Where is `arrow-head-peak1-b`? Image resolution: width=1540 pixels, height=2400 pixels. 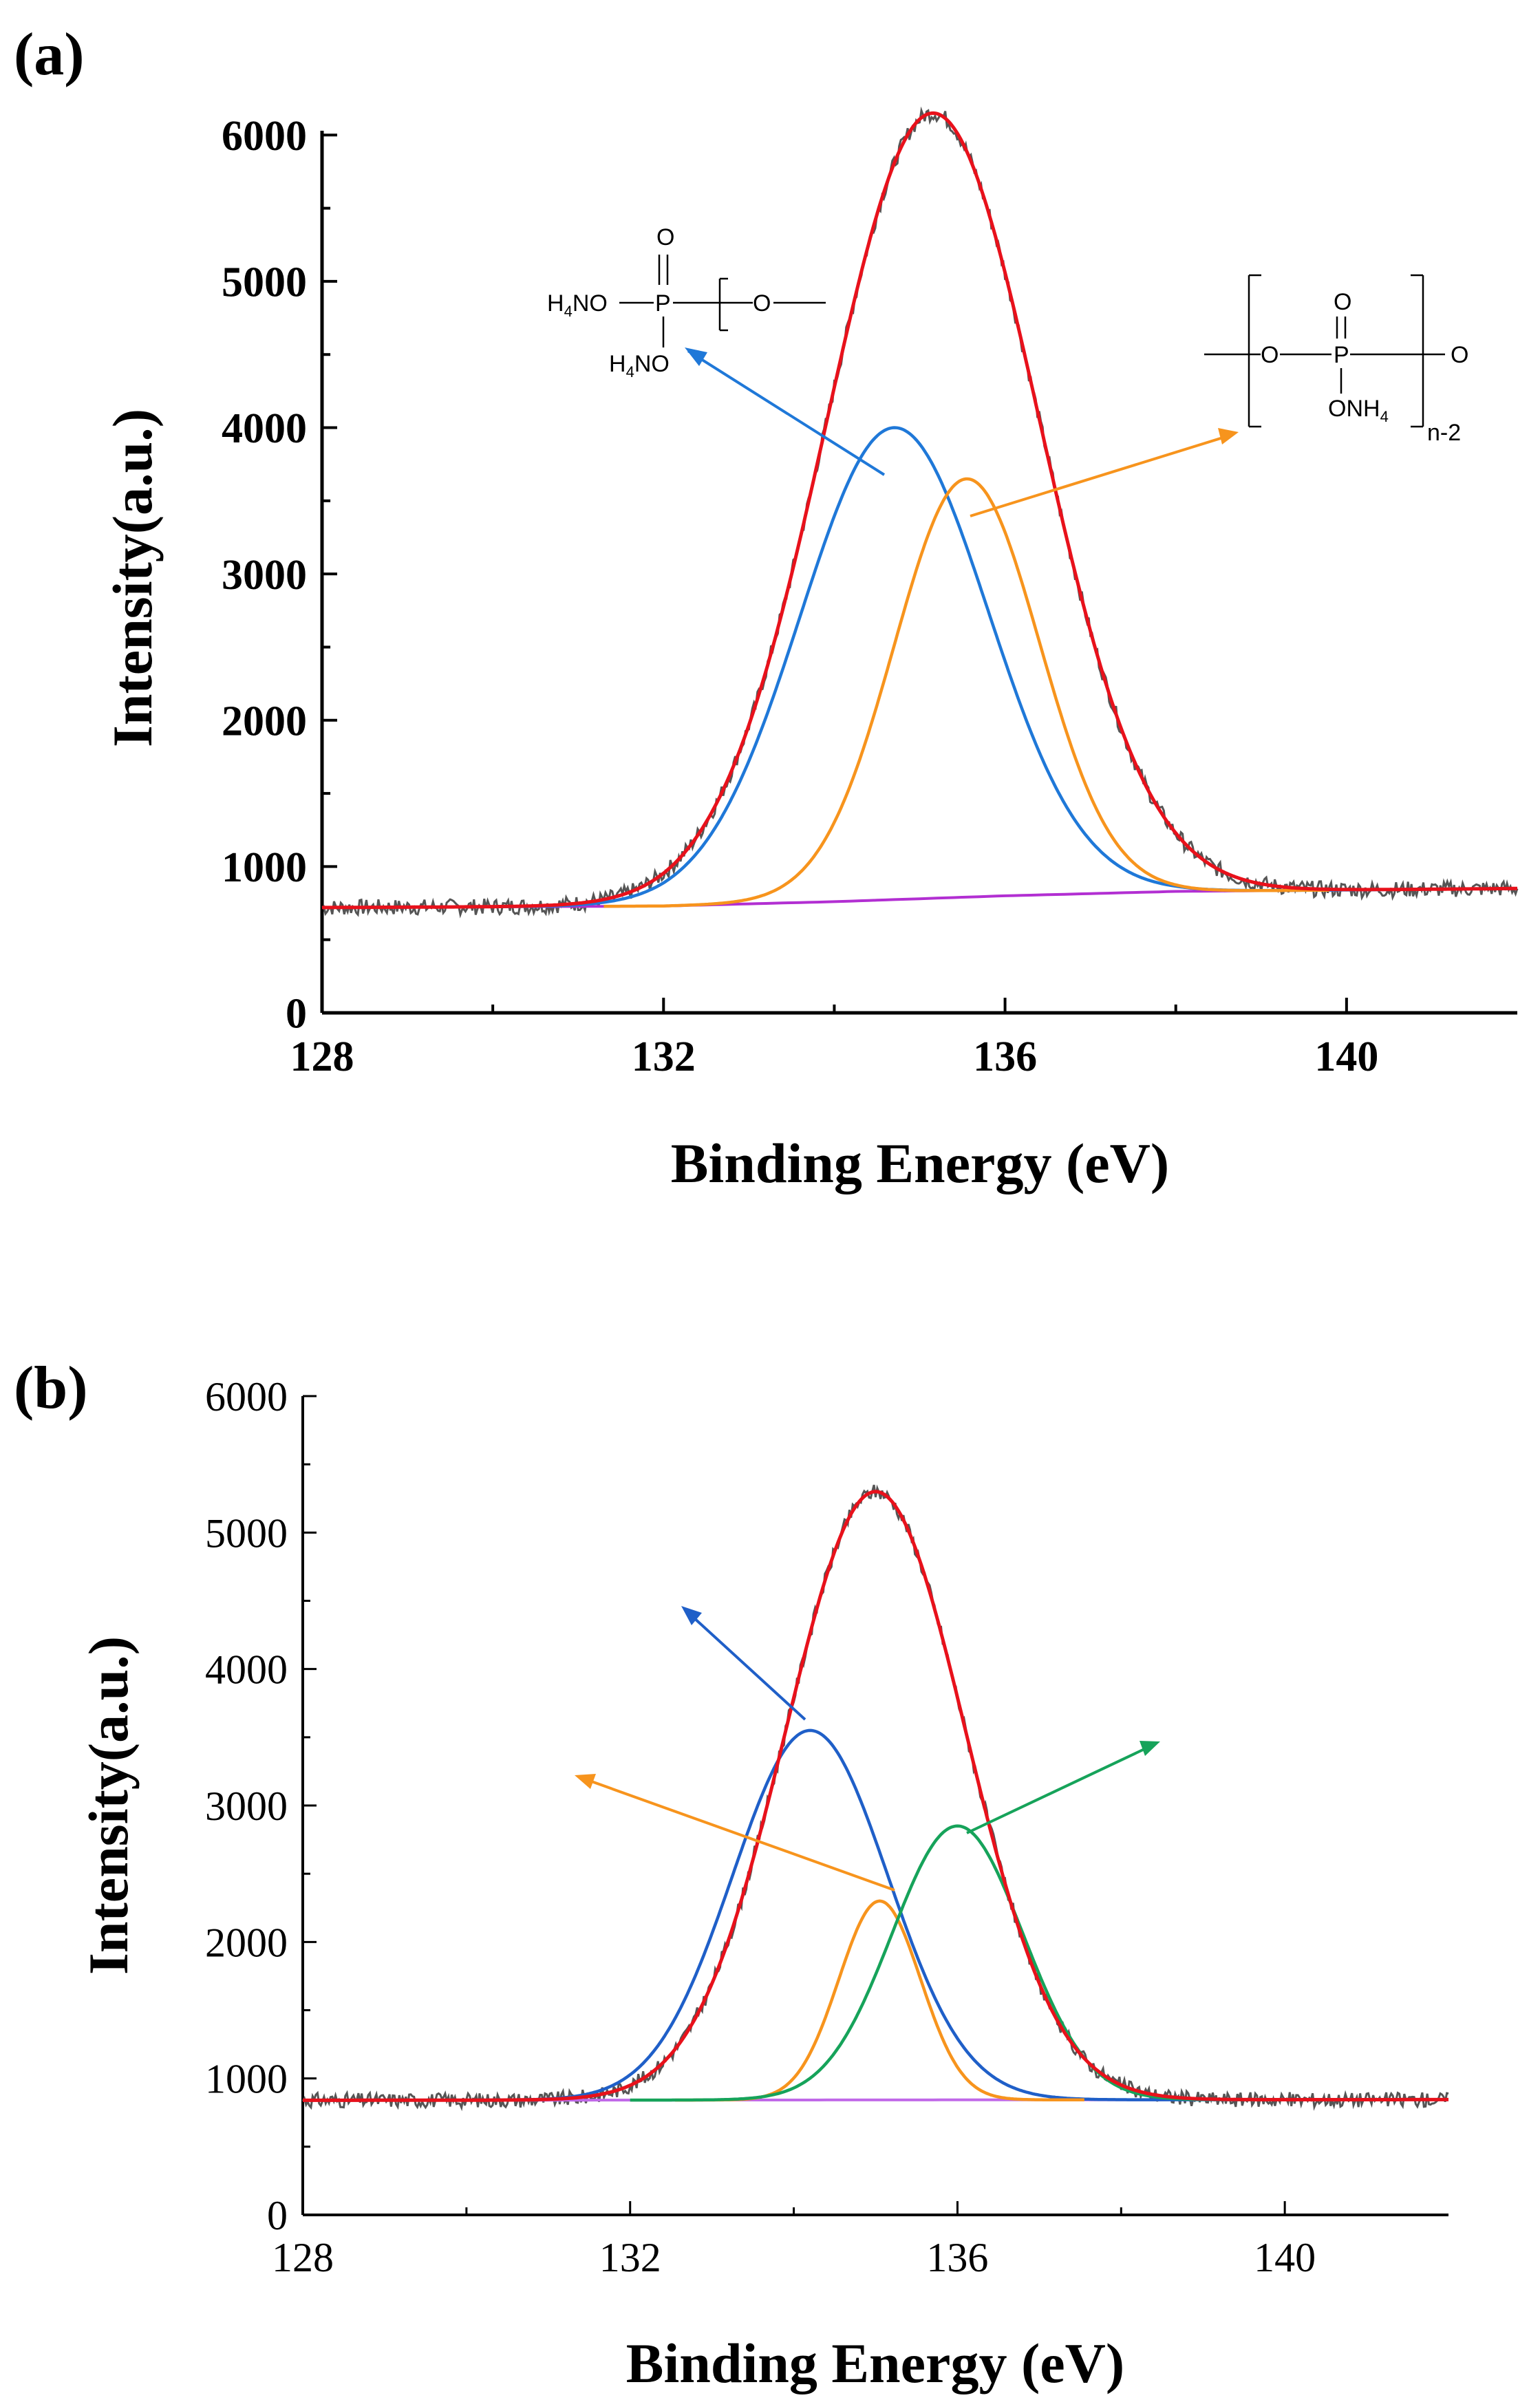
arrow-head-peak1-b is located at coordinates (691, 1615).